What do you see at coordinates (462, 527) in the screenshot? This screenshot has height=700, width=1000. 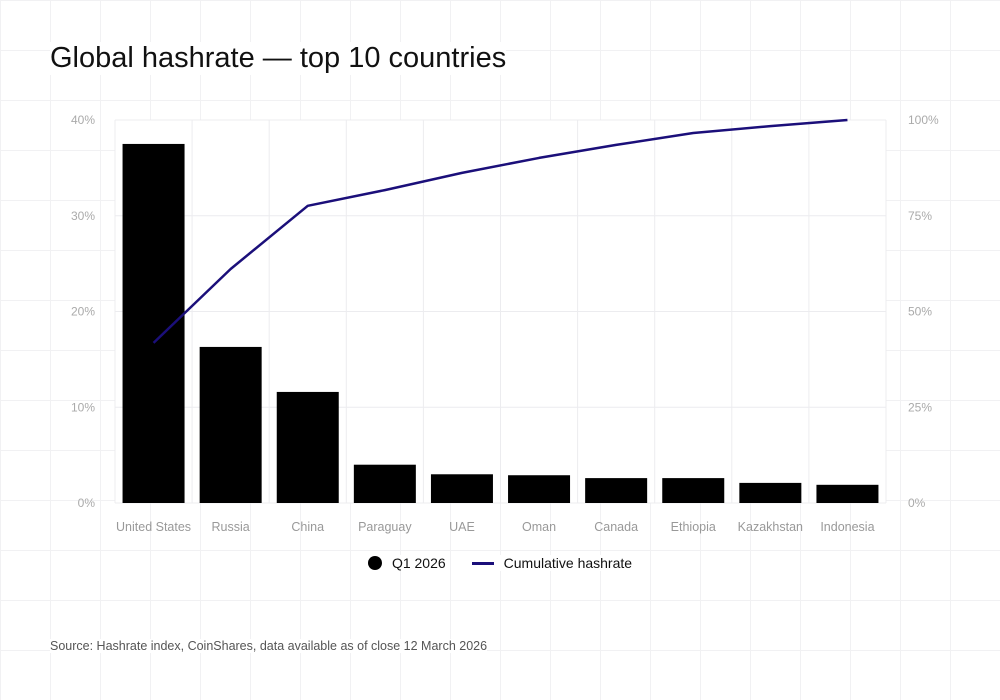 I see `x-tick-label: UAE` at bounding box center [462, 527].